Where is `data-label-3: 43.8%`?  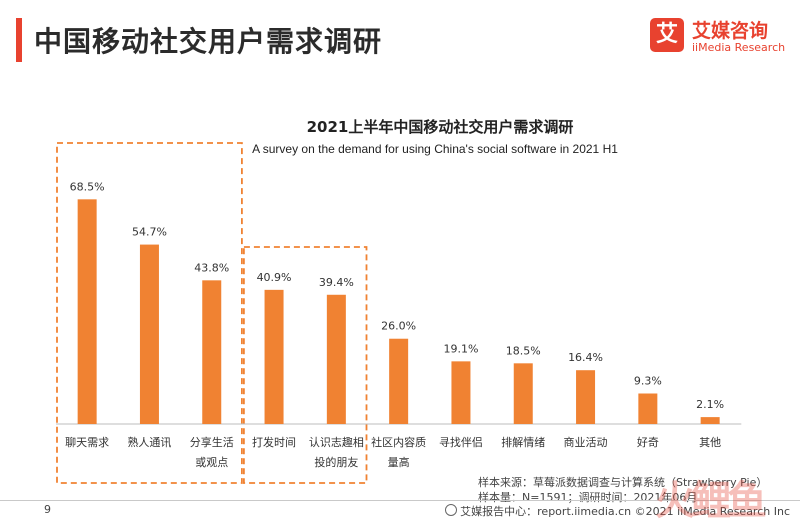
data-label-3: 43.8% is located at coordinates (211, 267).